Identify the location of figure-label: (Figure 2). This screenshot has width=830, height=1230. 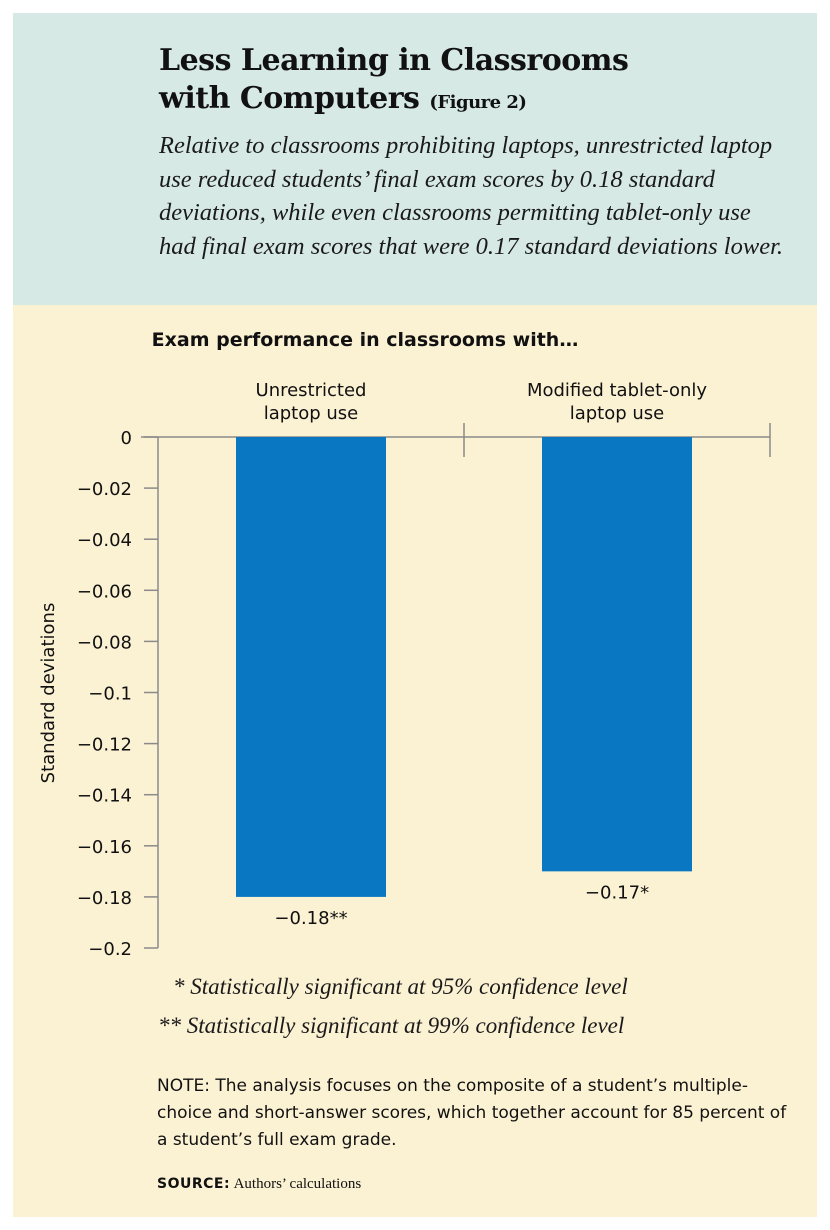
(478, 102).